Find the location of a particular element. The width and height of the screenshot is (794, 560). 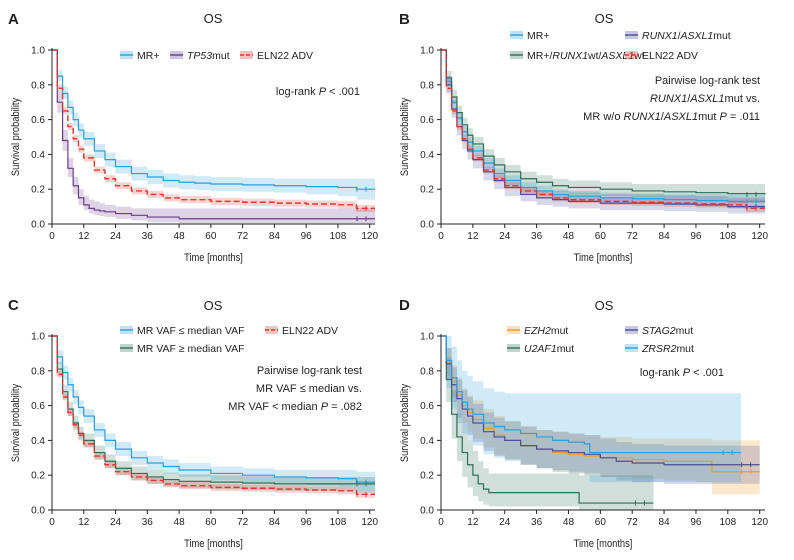

legend-label: MR VAF ≥ median VAF is located at coordinates (190, 349).